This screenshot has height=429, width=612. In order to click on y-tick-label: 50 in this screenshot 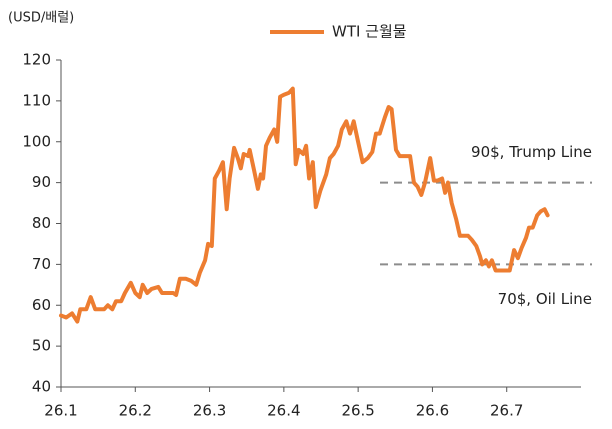, I will do `click(41, 346)`.